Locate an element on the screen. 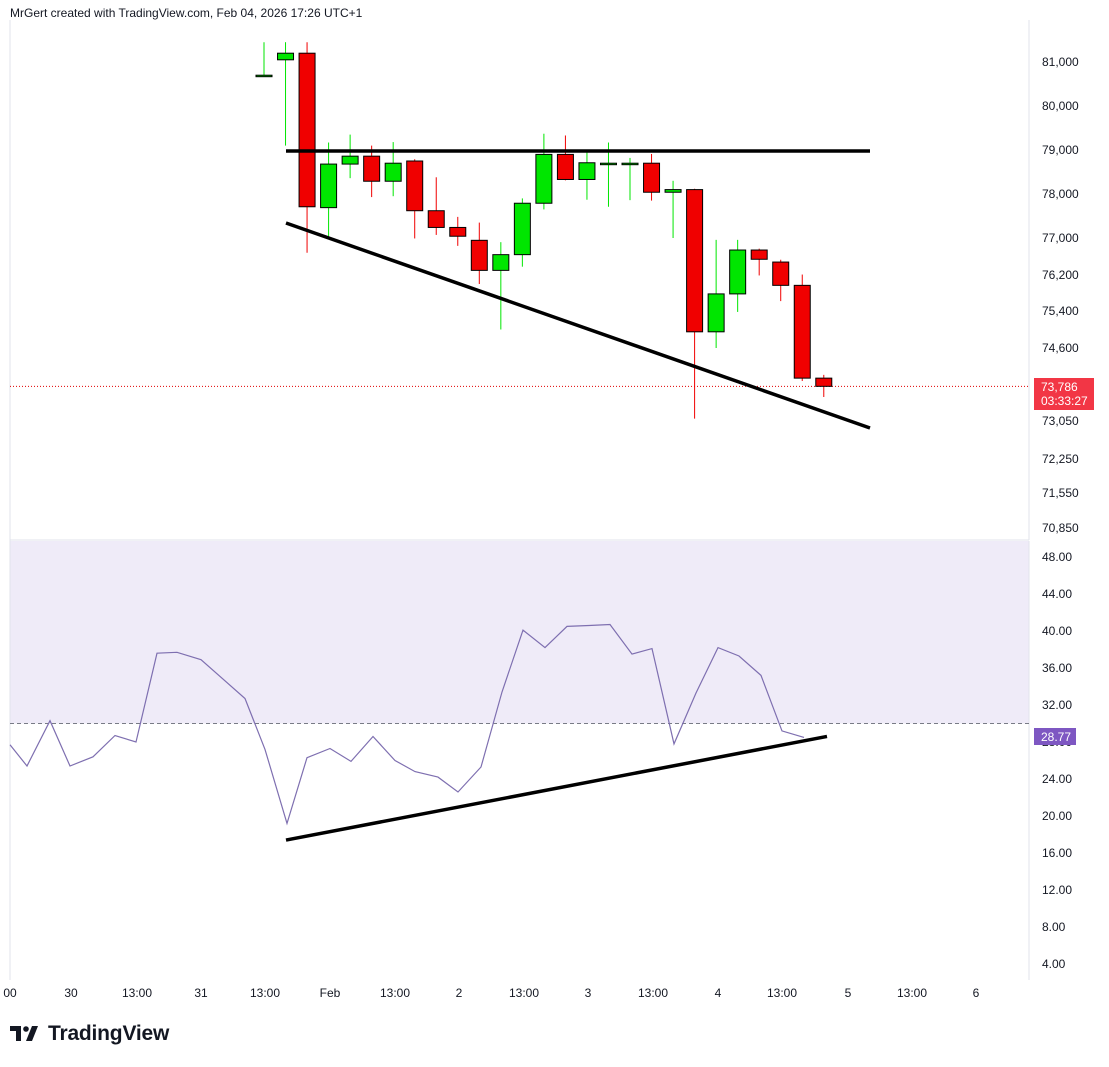 This screenshot has height=1067, width=1109. price-tick-label: 77,000 is located at coordinates (1060, 238).